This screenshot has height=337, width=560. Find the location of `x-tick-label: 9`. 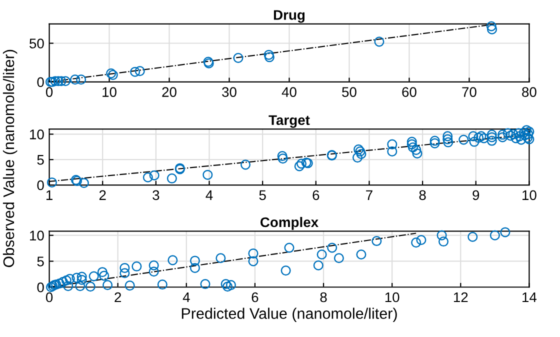

x-tick-label: 9 is located at coordinates (476, 195).